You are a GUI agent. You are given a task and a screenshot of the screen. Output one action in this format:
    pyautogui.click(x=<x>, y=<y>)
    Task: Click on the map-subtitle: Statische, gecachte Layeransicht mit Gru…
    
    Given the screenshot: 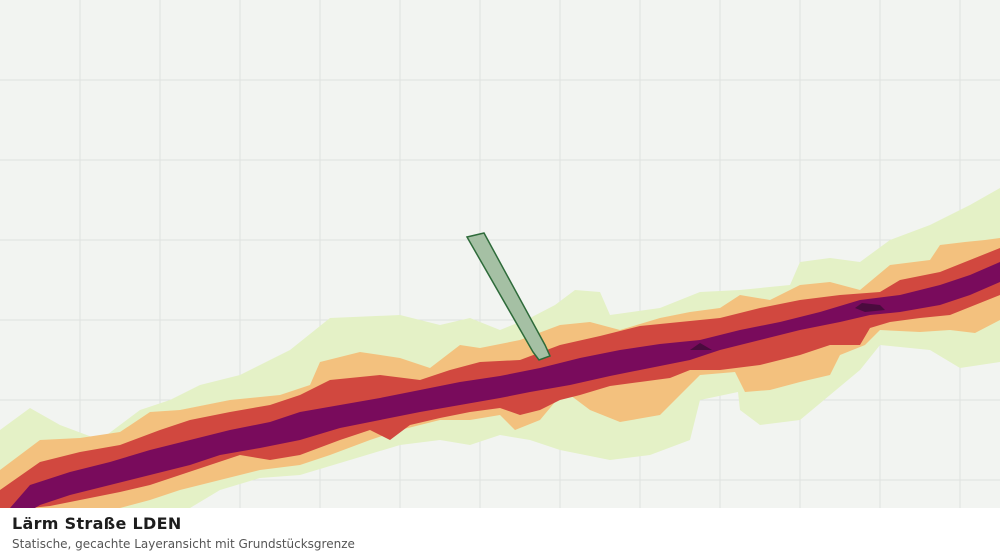 What is the action you would take?
    pyautogui.click(x=183, y=544)
    